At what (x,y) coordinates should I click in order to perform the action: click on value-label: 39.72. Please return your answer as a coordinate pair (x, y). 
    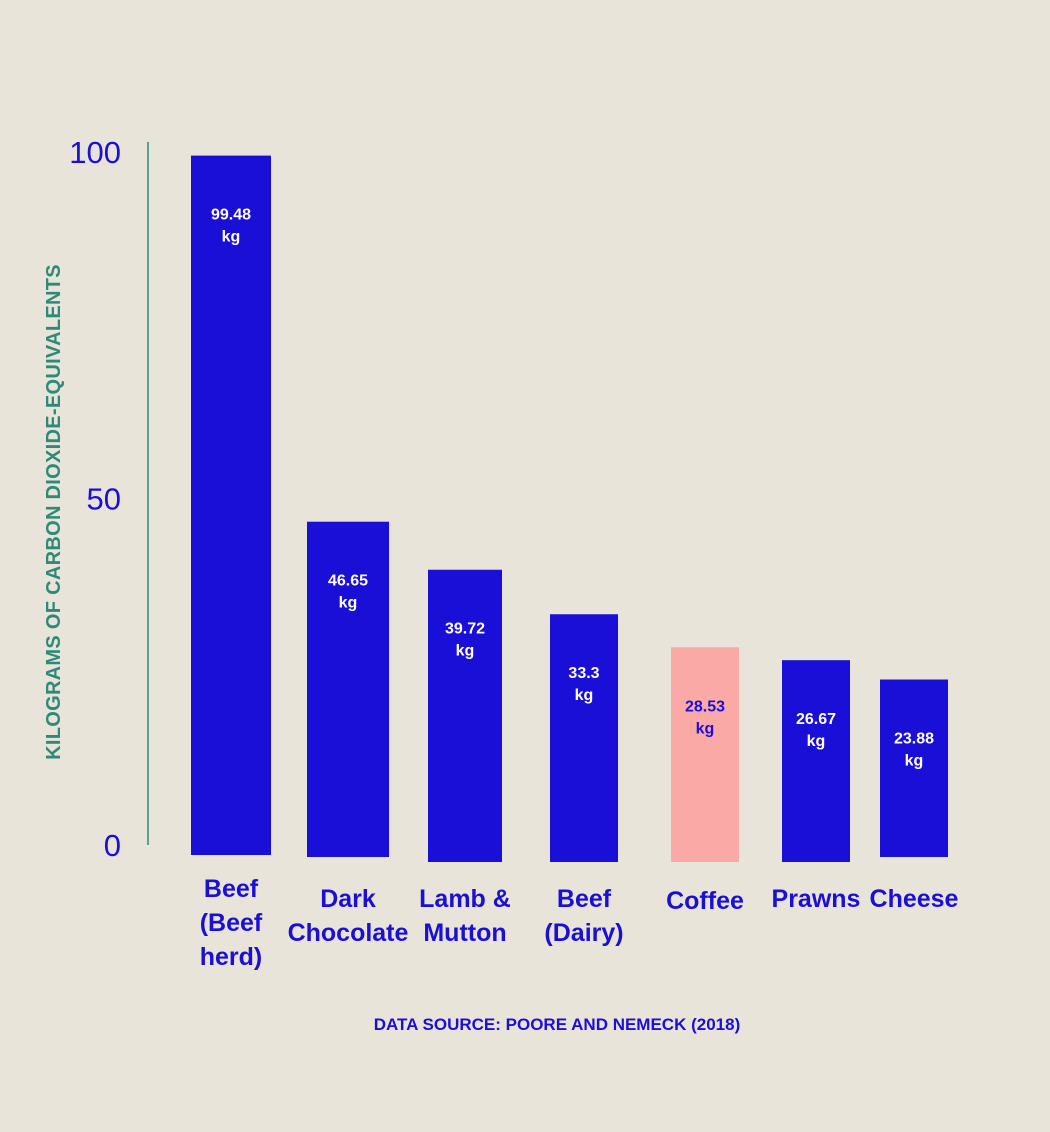
    Looking at the image, I should click on (465, 629).